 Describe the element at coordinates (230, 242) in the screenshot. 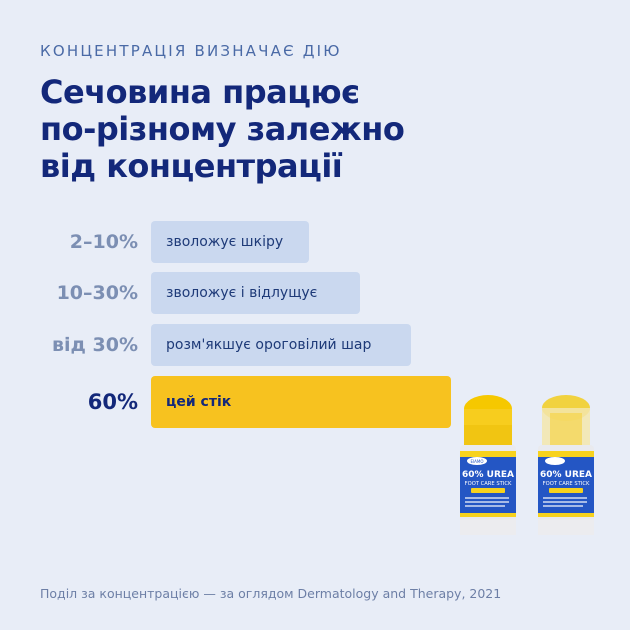

I see `concentration-effect-bar: зволожує шкіру` at that location.